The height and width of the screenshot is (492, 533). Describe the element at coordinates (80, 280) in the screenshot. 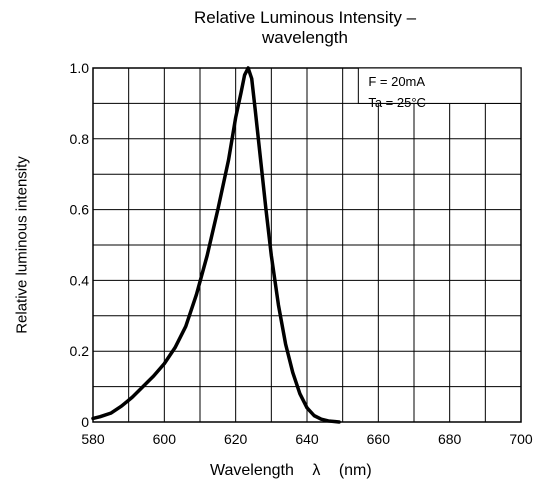

I see `y-tick-label: 0.4` at that location.